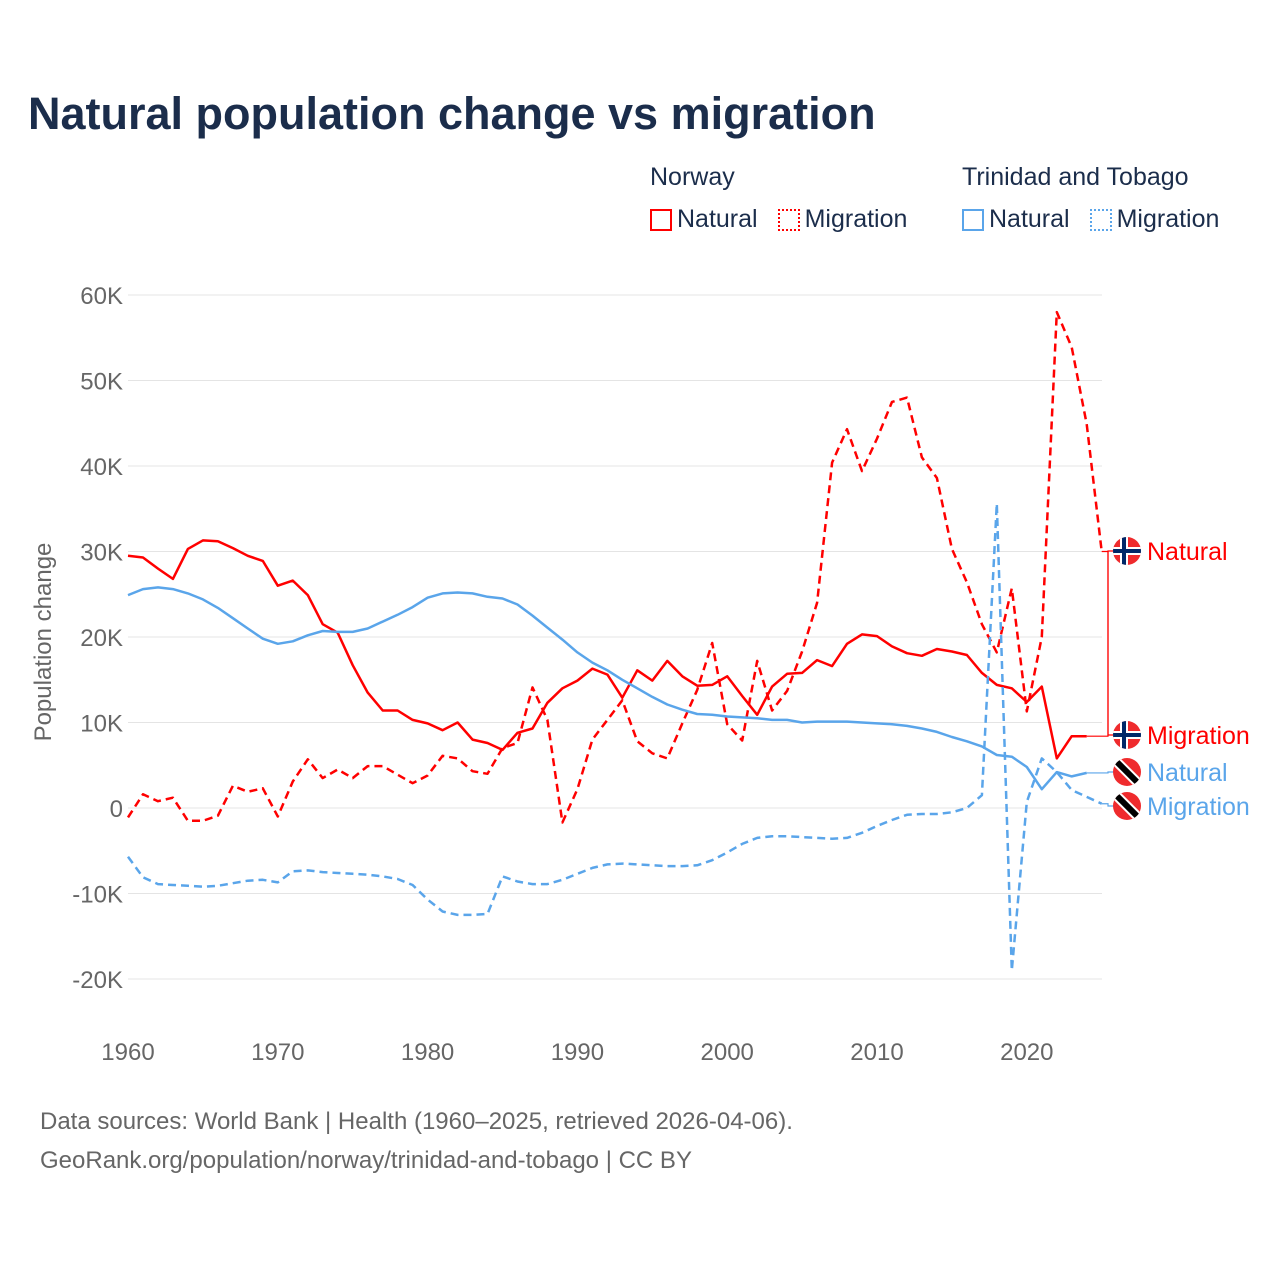  Describe the element at coordinates (43, 642) in the screenshot. I see `y-axis-label: Population change` at that location.